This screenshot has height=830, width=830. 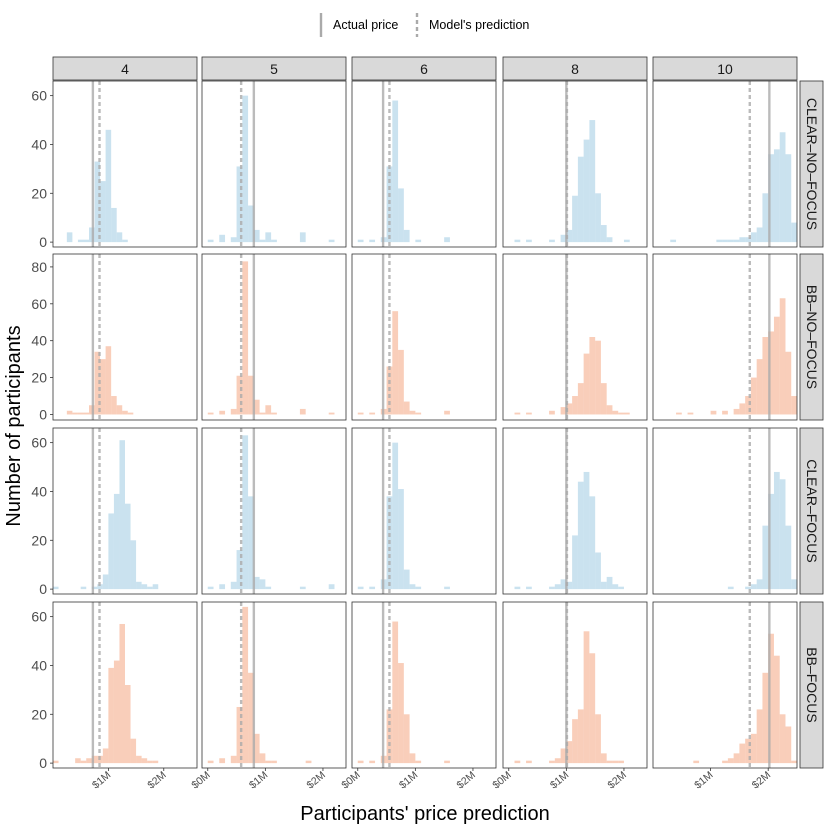 I want to click on column-strip-label: 5, so click(x=274, y=69).